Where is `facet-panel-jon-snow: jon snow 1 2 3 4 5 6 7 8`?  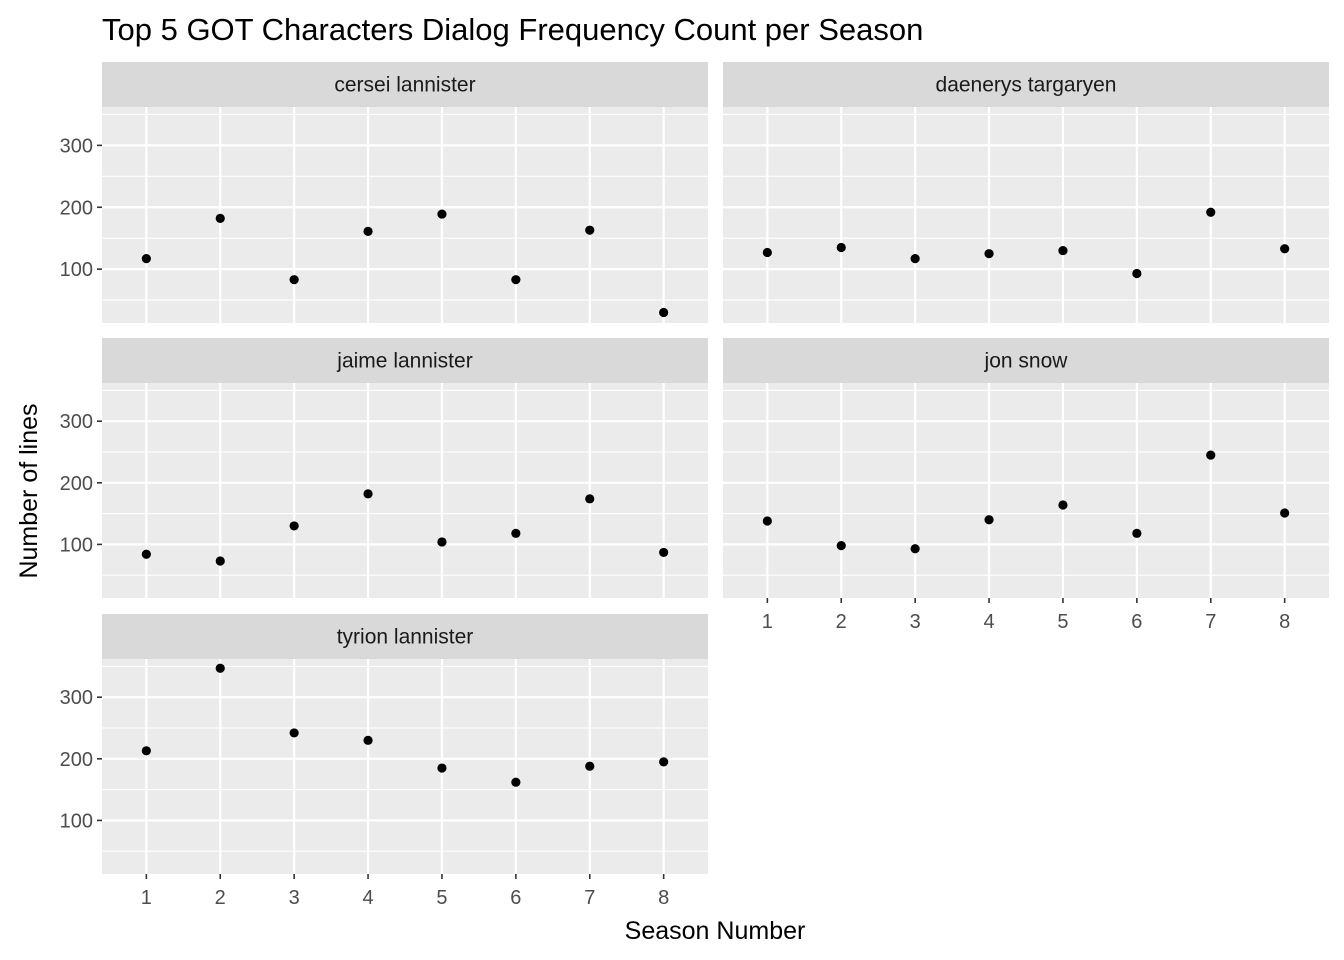
facet-panel-jon-snow: jon snow 1 2 3 4 5 6 7 8 is located at coordinates (1026, 485).